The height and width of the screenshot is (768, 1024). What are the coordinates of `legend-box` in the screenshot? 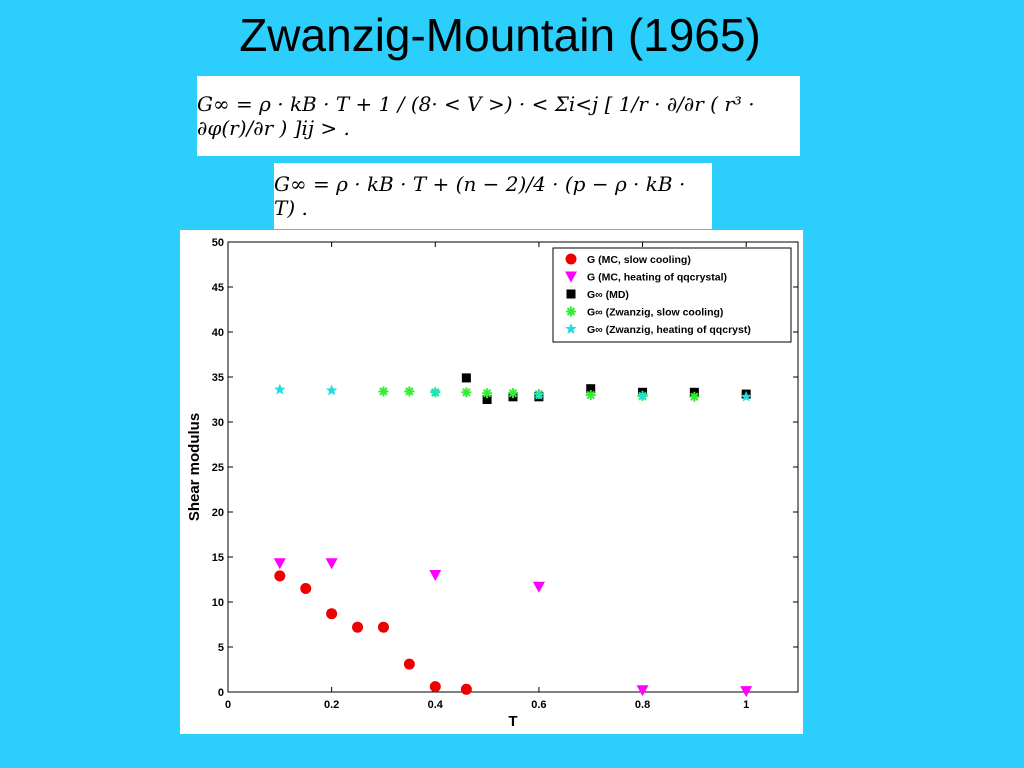 It's located at (672, 295).